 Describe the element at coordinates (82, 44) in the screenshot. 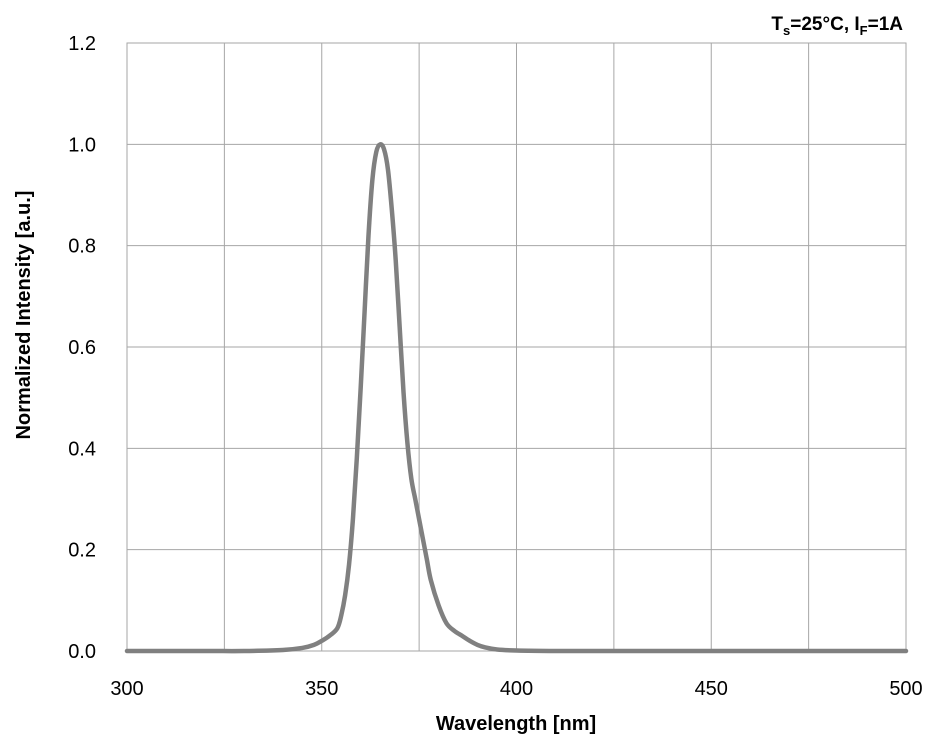

I see `y-tick-label: 1.2` at that location.